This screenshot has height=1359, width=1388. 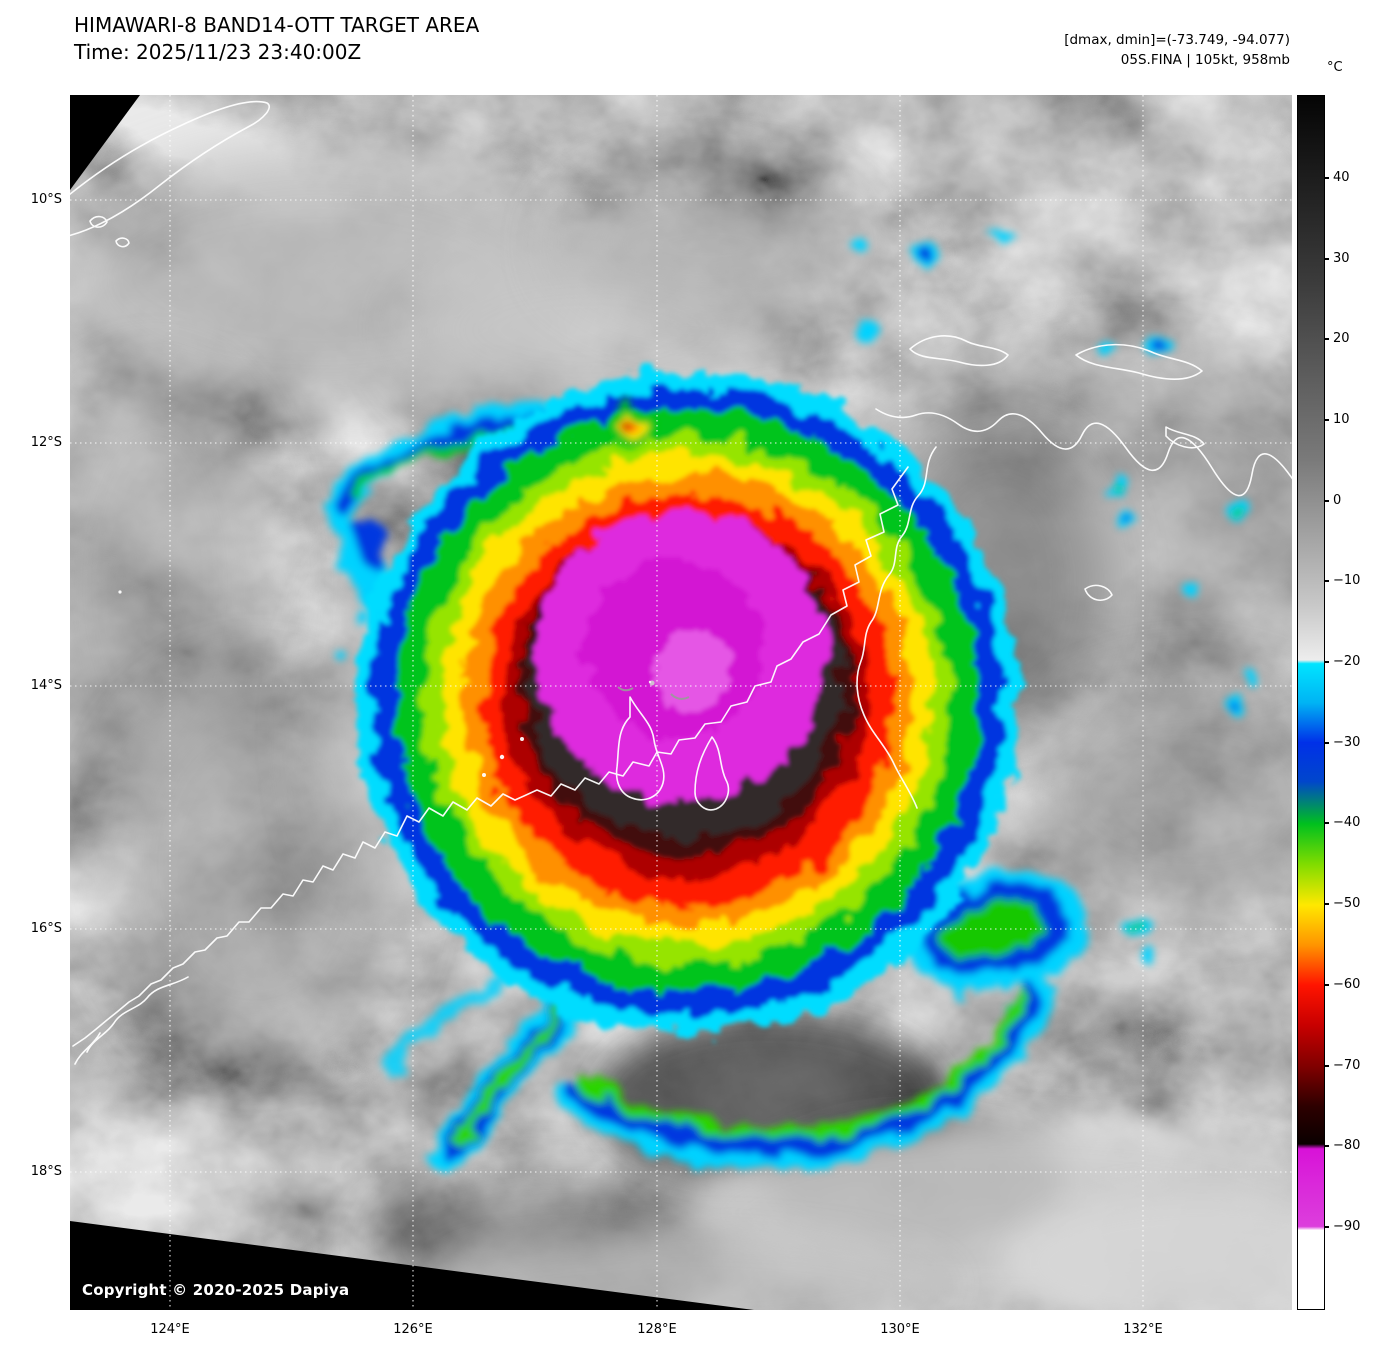 What do you see at coordinates (1205, 60) in the screenshot?
I see `storm-info: 05S.FINA | 105kt, 958mb` at bounding box center [1205, 60].